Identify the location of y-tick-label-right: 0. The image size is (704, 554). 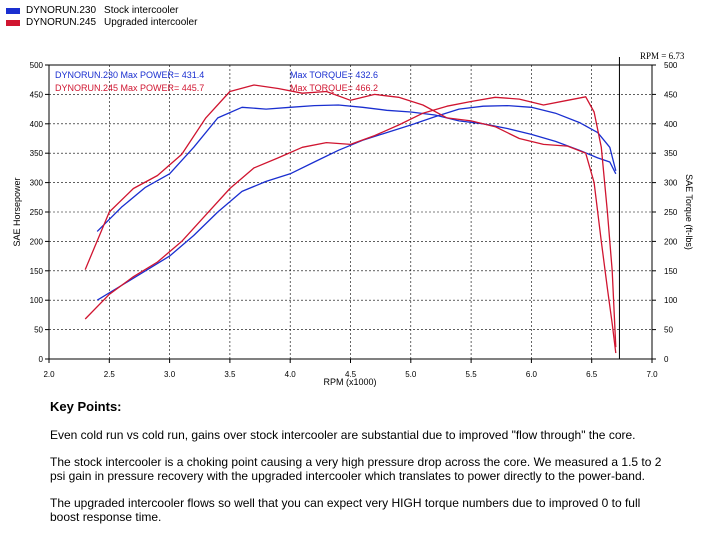
(666, 359).